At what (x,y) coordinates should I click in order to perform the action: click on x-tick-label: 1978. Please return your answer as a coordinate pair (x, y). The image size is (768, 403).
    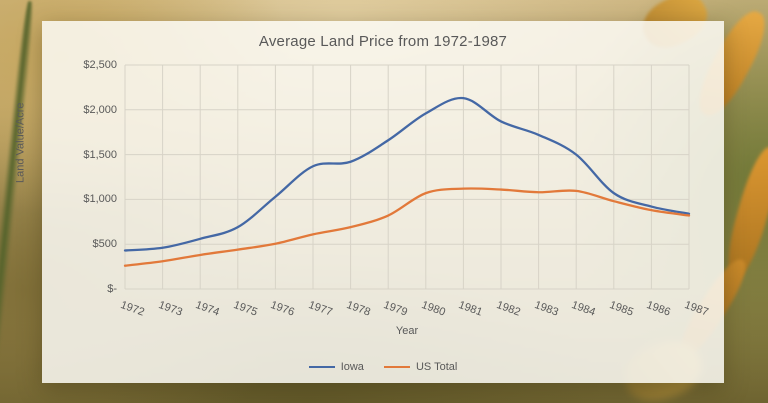
    Looking at the image, I should click on (358, 309).